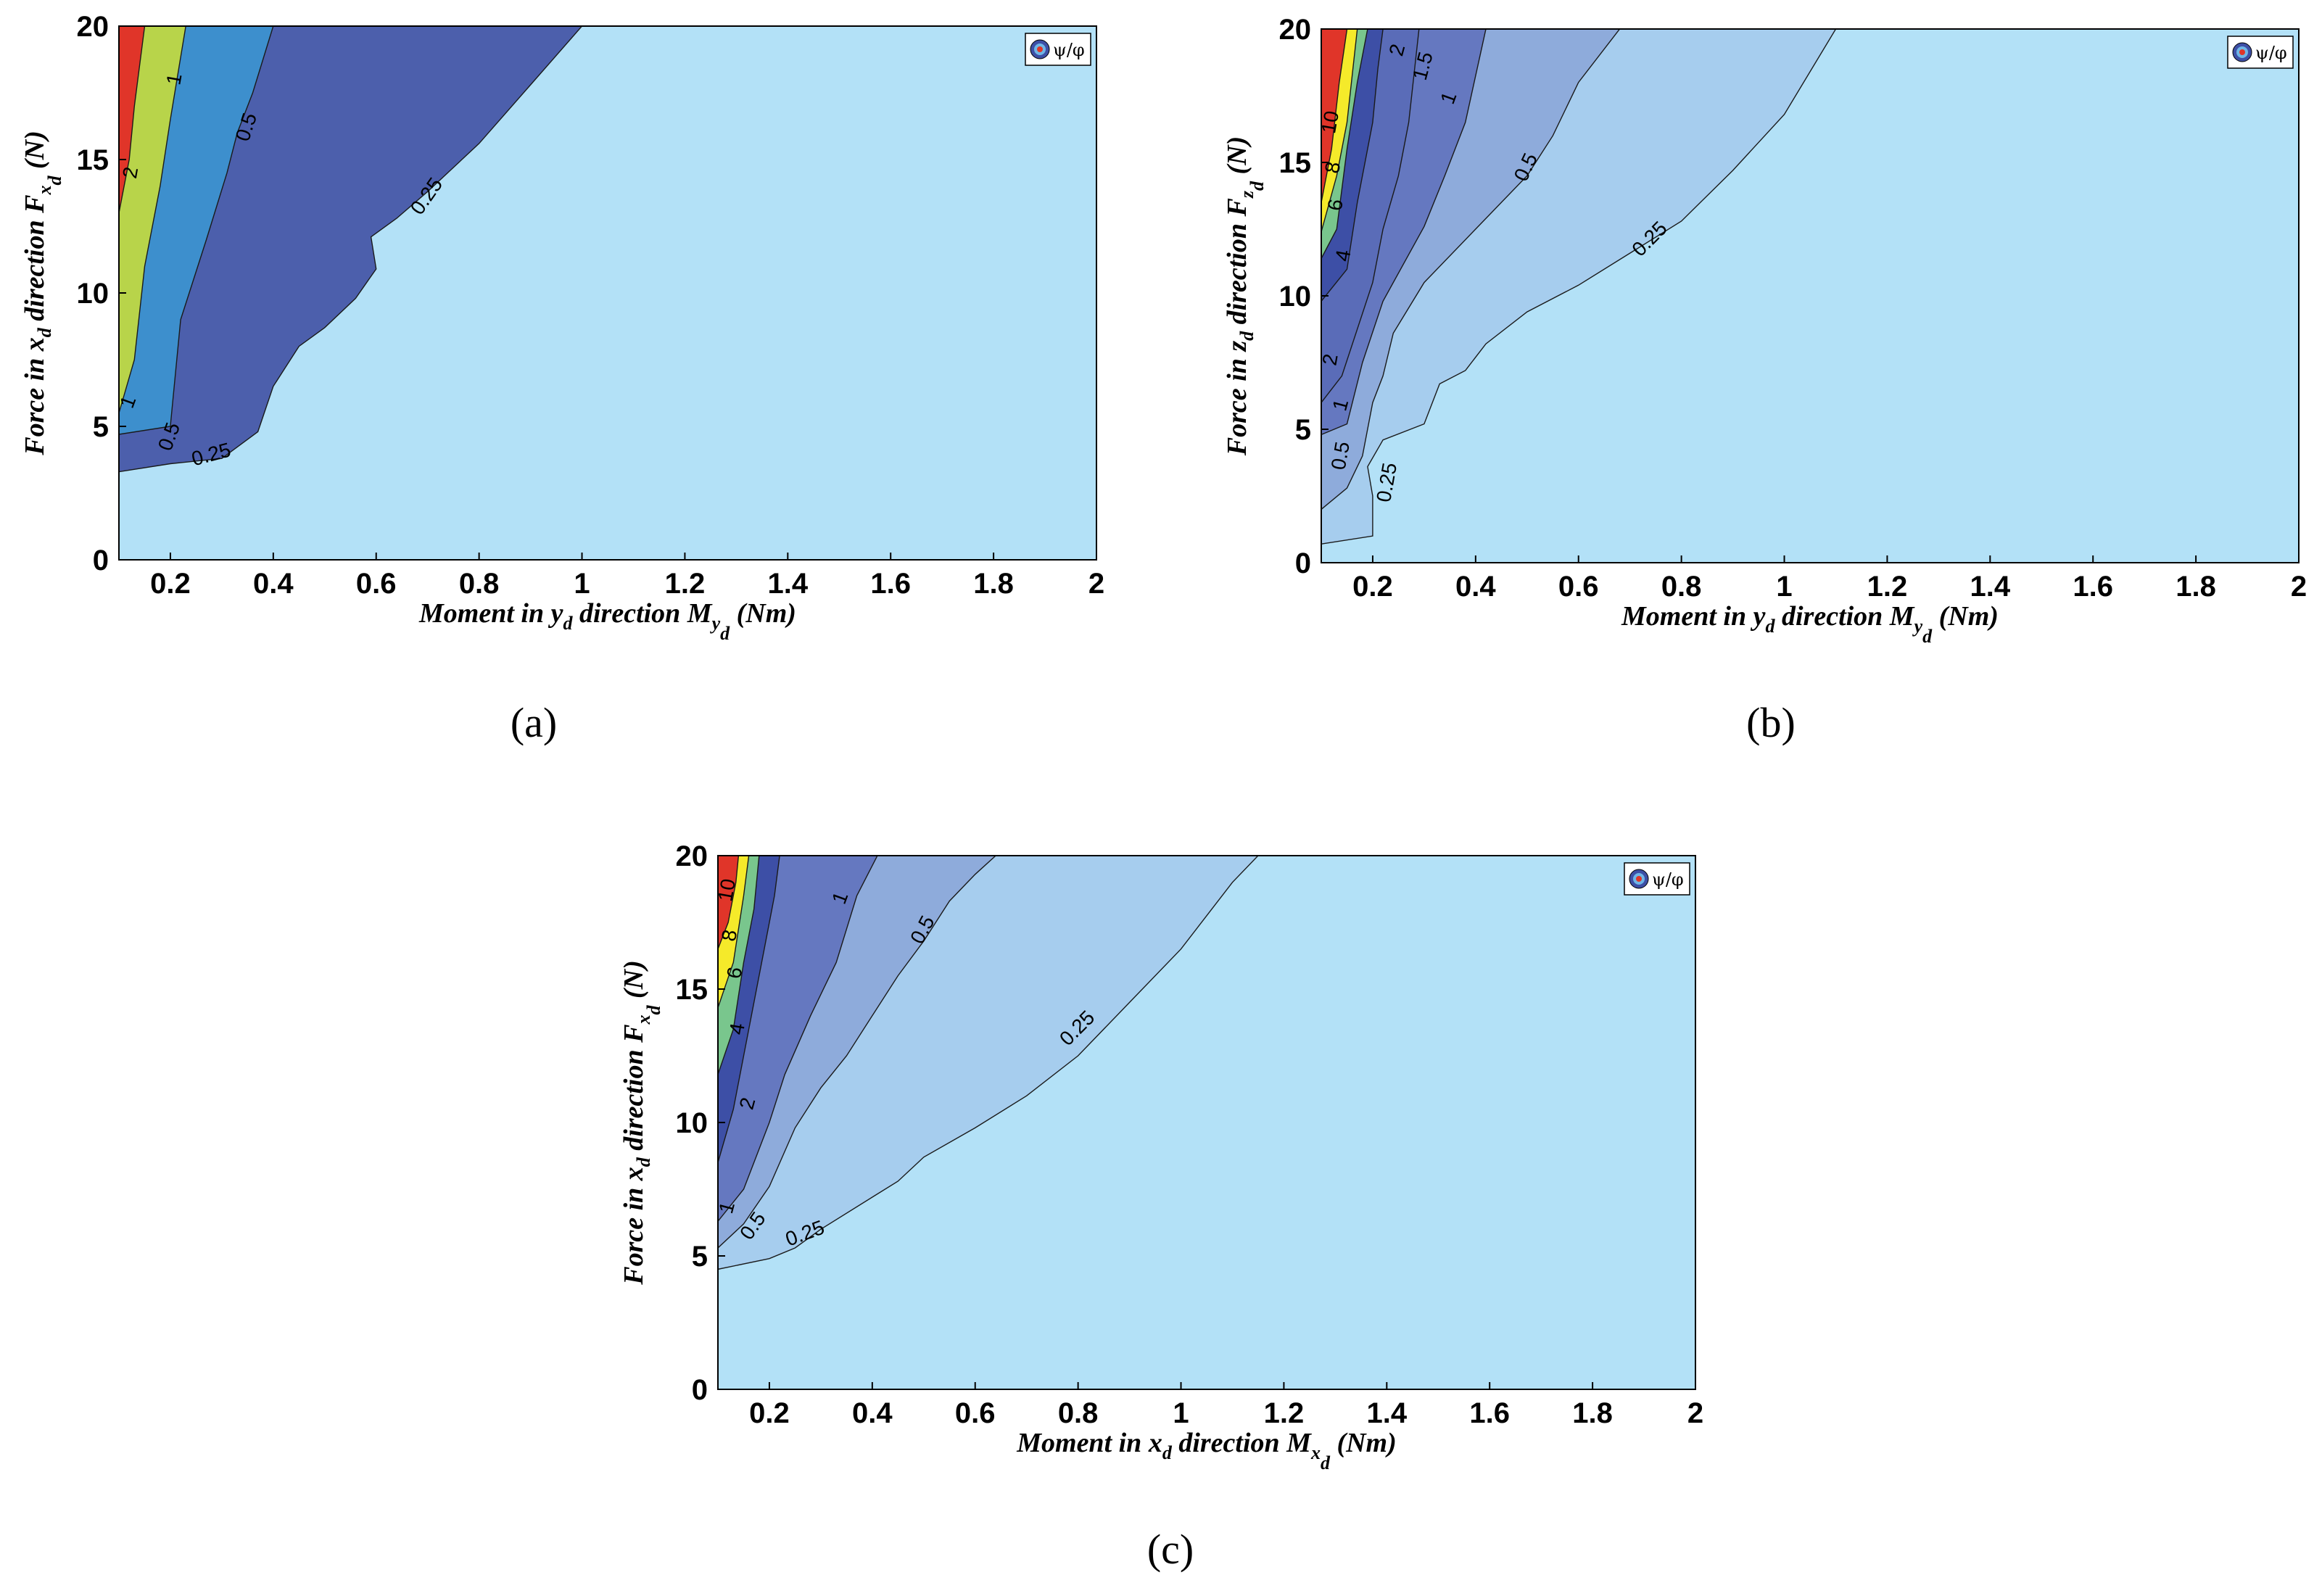 The width and height of the screenshot is (2322, 1596). I want to click on panel-label-b: (b), so click(1771, 722).